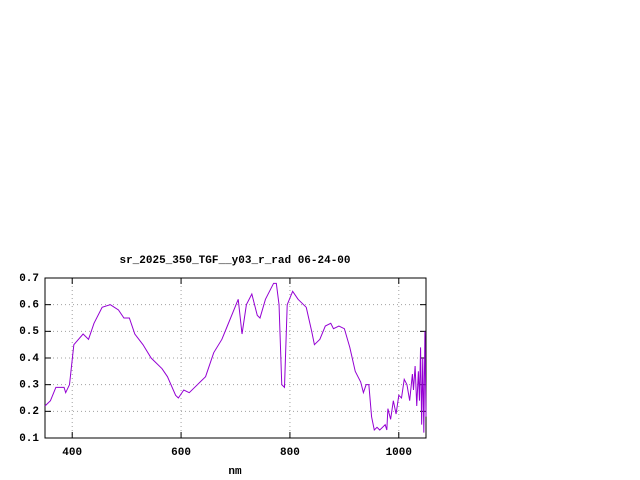  What do you see at coordinates (29, 306) in the screenshot?
I see `y-tick-label: 0.6` at bounding box center [29, 306].